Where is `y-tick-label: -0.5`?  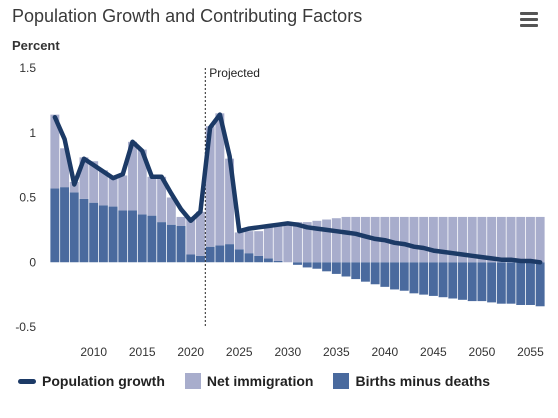 y-tick-label: -0.5 is located at coordinates (25, 327).